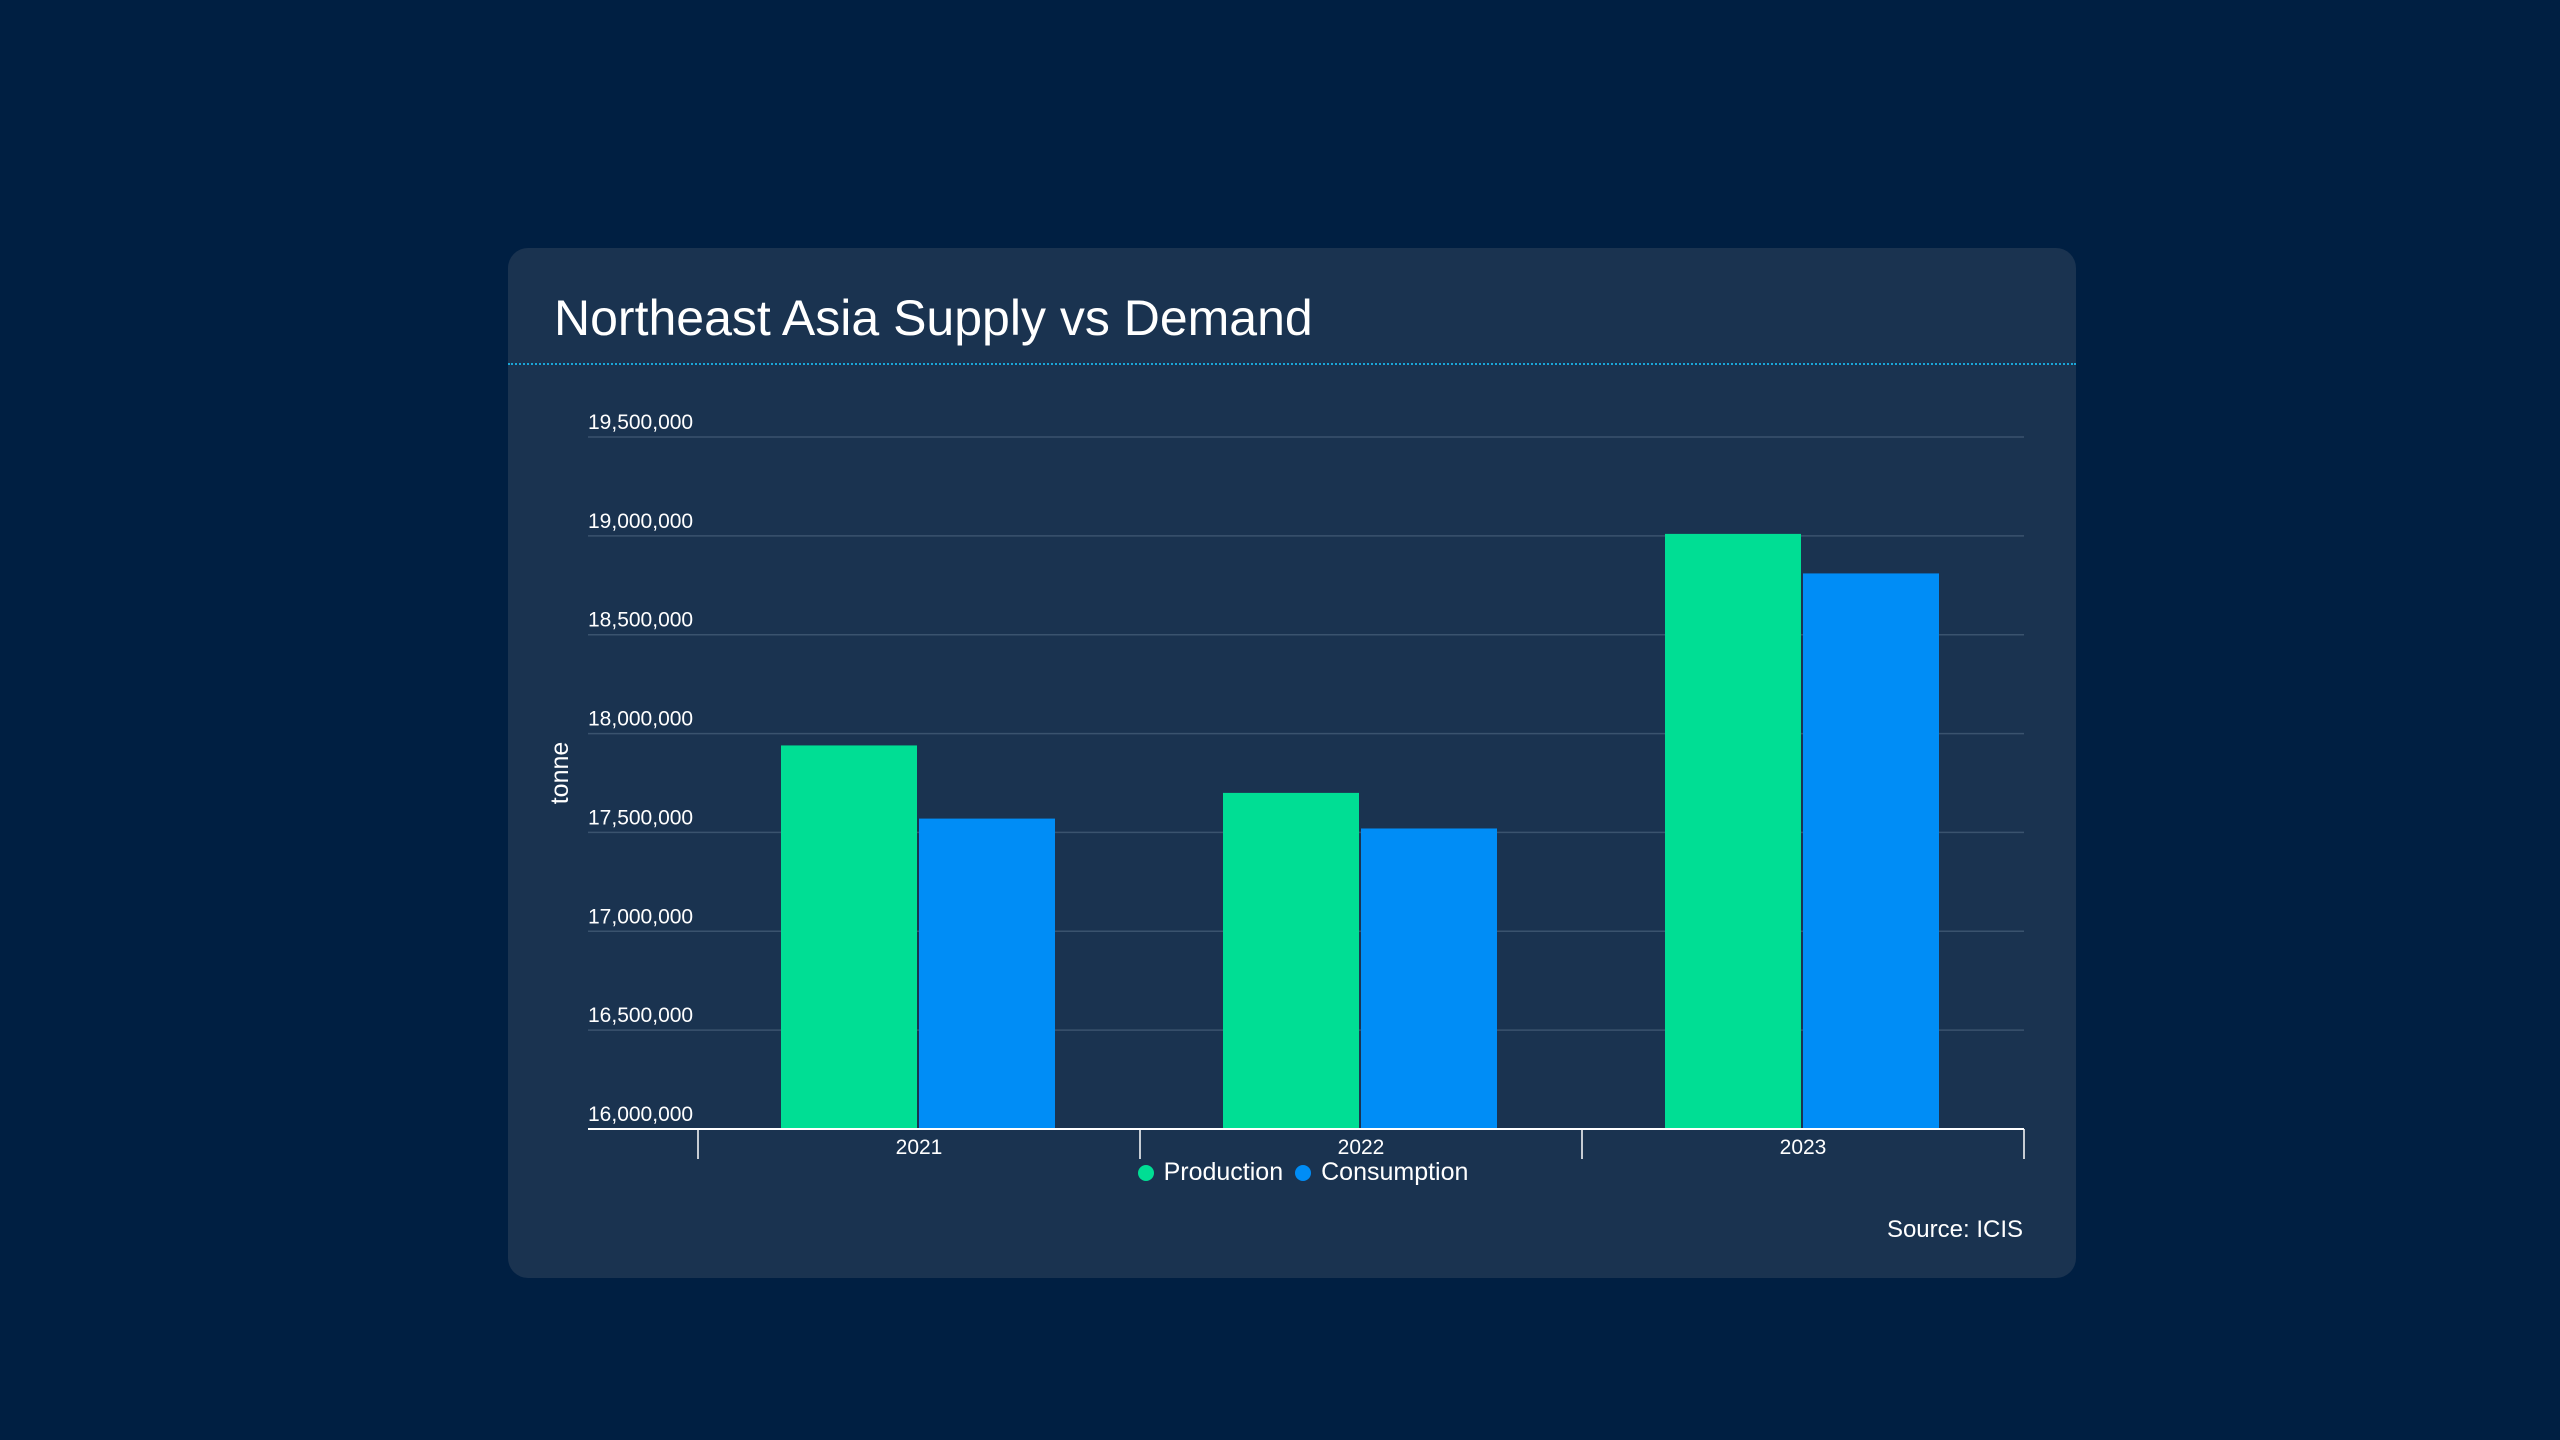 Image resolution: width=2560 pixels, height=1440 pixels. I want to click on y-tick-label: 17,000,000, so click(640, 916).